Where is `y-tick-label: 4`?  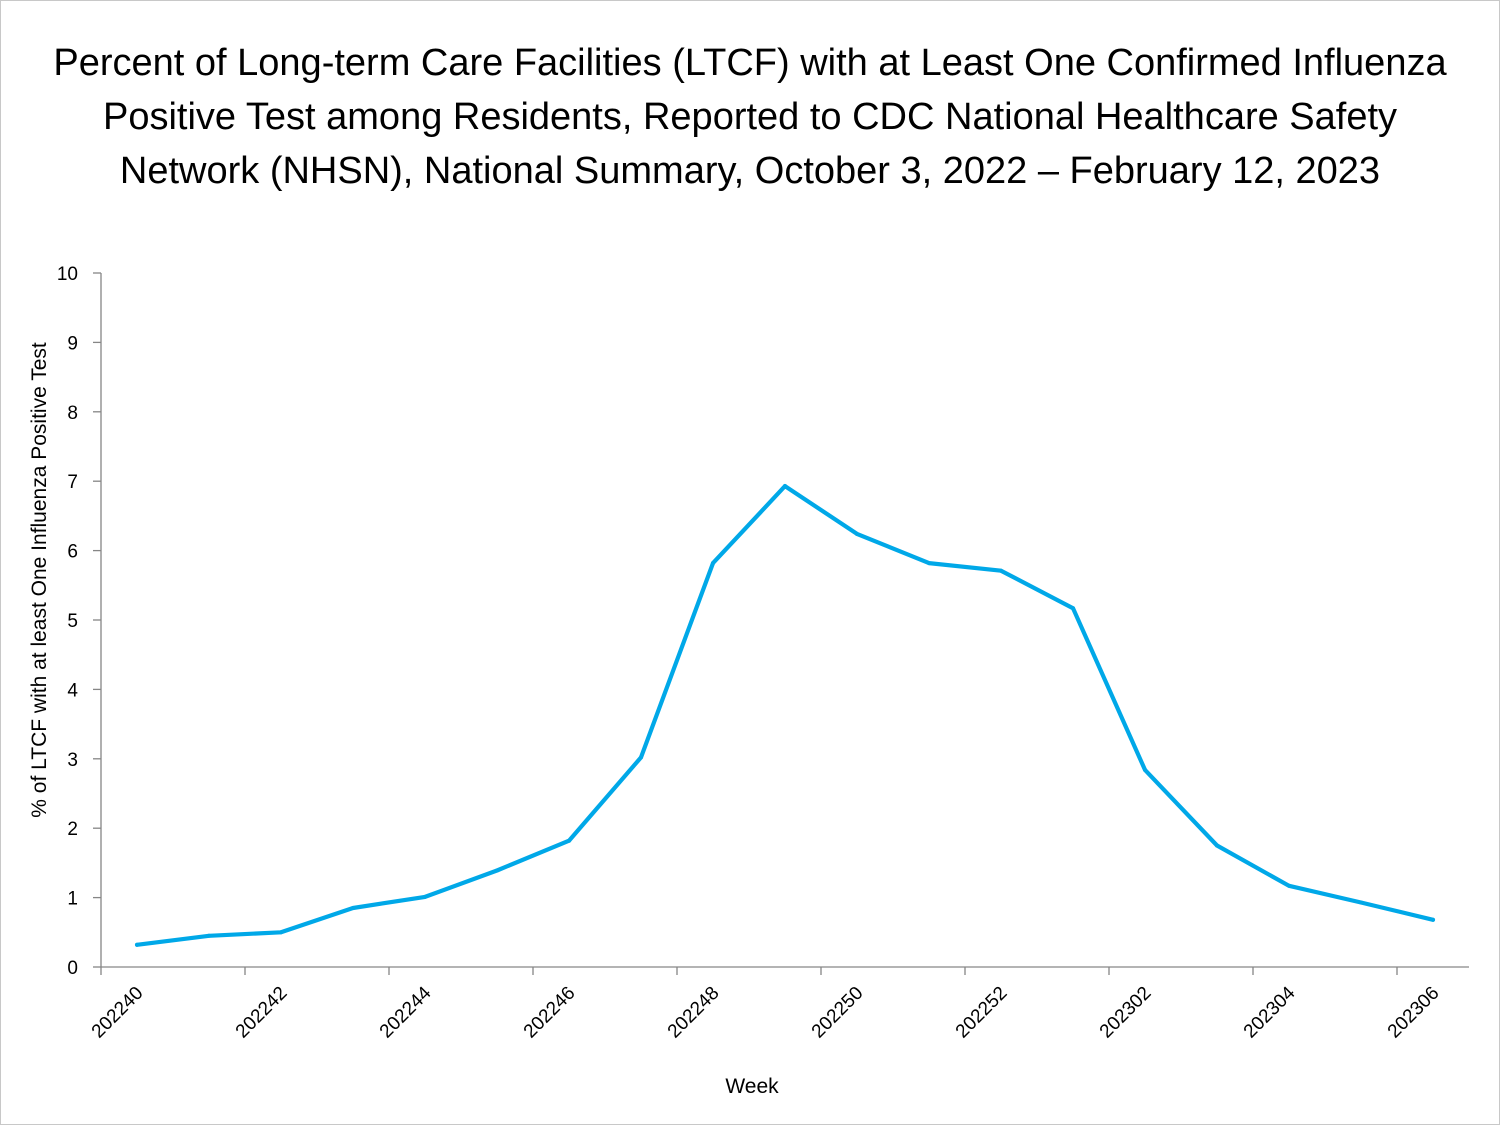 y-tick-label: 4 is located at coordinates (72, 690).